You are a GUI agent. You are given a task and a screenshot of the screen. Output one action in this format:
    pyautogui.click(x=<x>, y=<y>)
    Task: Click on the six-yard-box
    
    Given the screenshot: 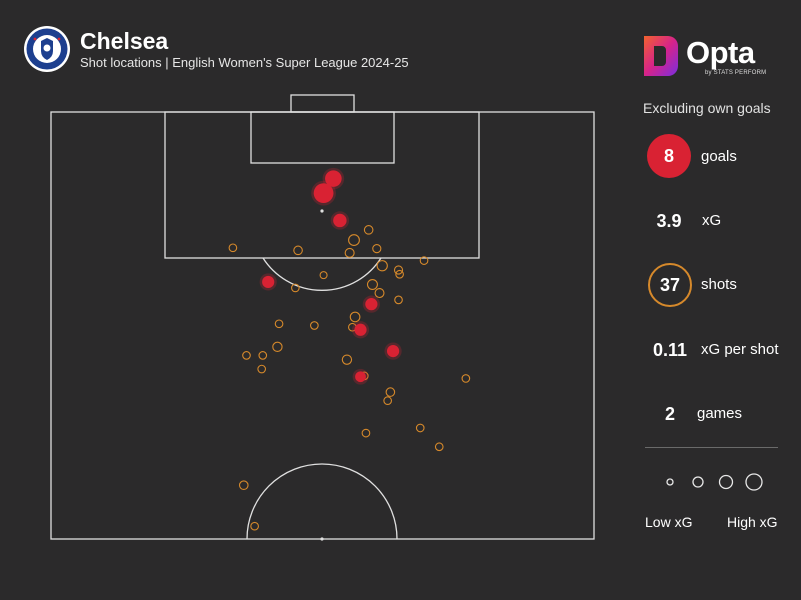 What is the action you would take?
    pyautogui.click(x=322, y=137)
    